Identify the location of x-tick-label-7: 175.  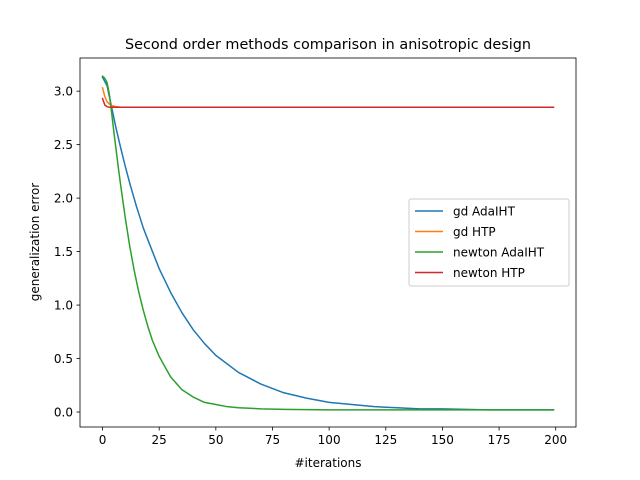
(499, 440).